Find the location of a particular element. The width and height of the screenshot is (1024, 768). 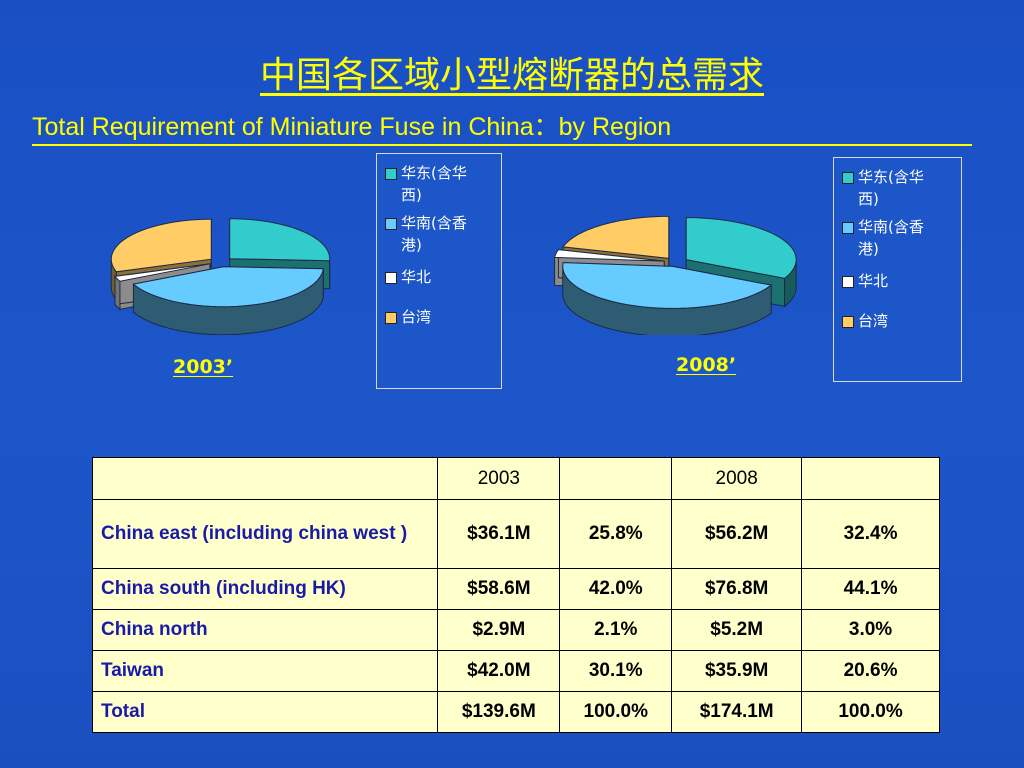

pie-legend-2008: 华东(含华 西) 华南(含香 港) 华北台湾 is located at coordinates (897, 269).